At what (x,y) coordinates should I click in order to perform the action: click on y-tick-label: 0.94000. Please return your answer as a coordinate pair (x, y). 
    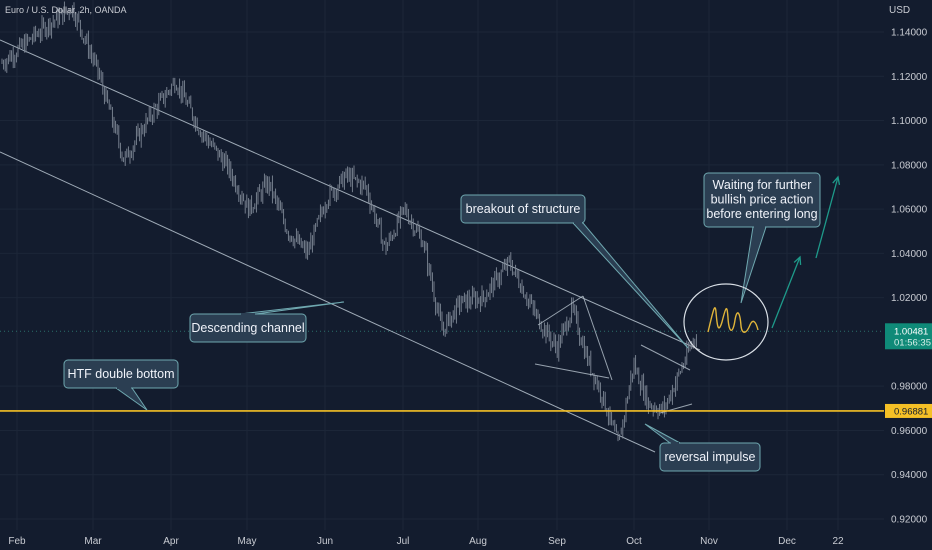
    Looking at the image, I should click on (909, 475).